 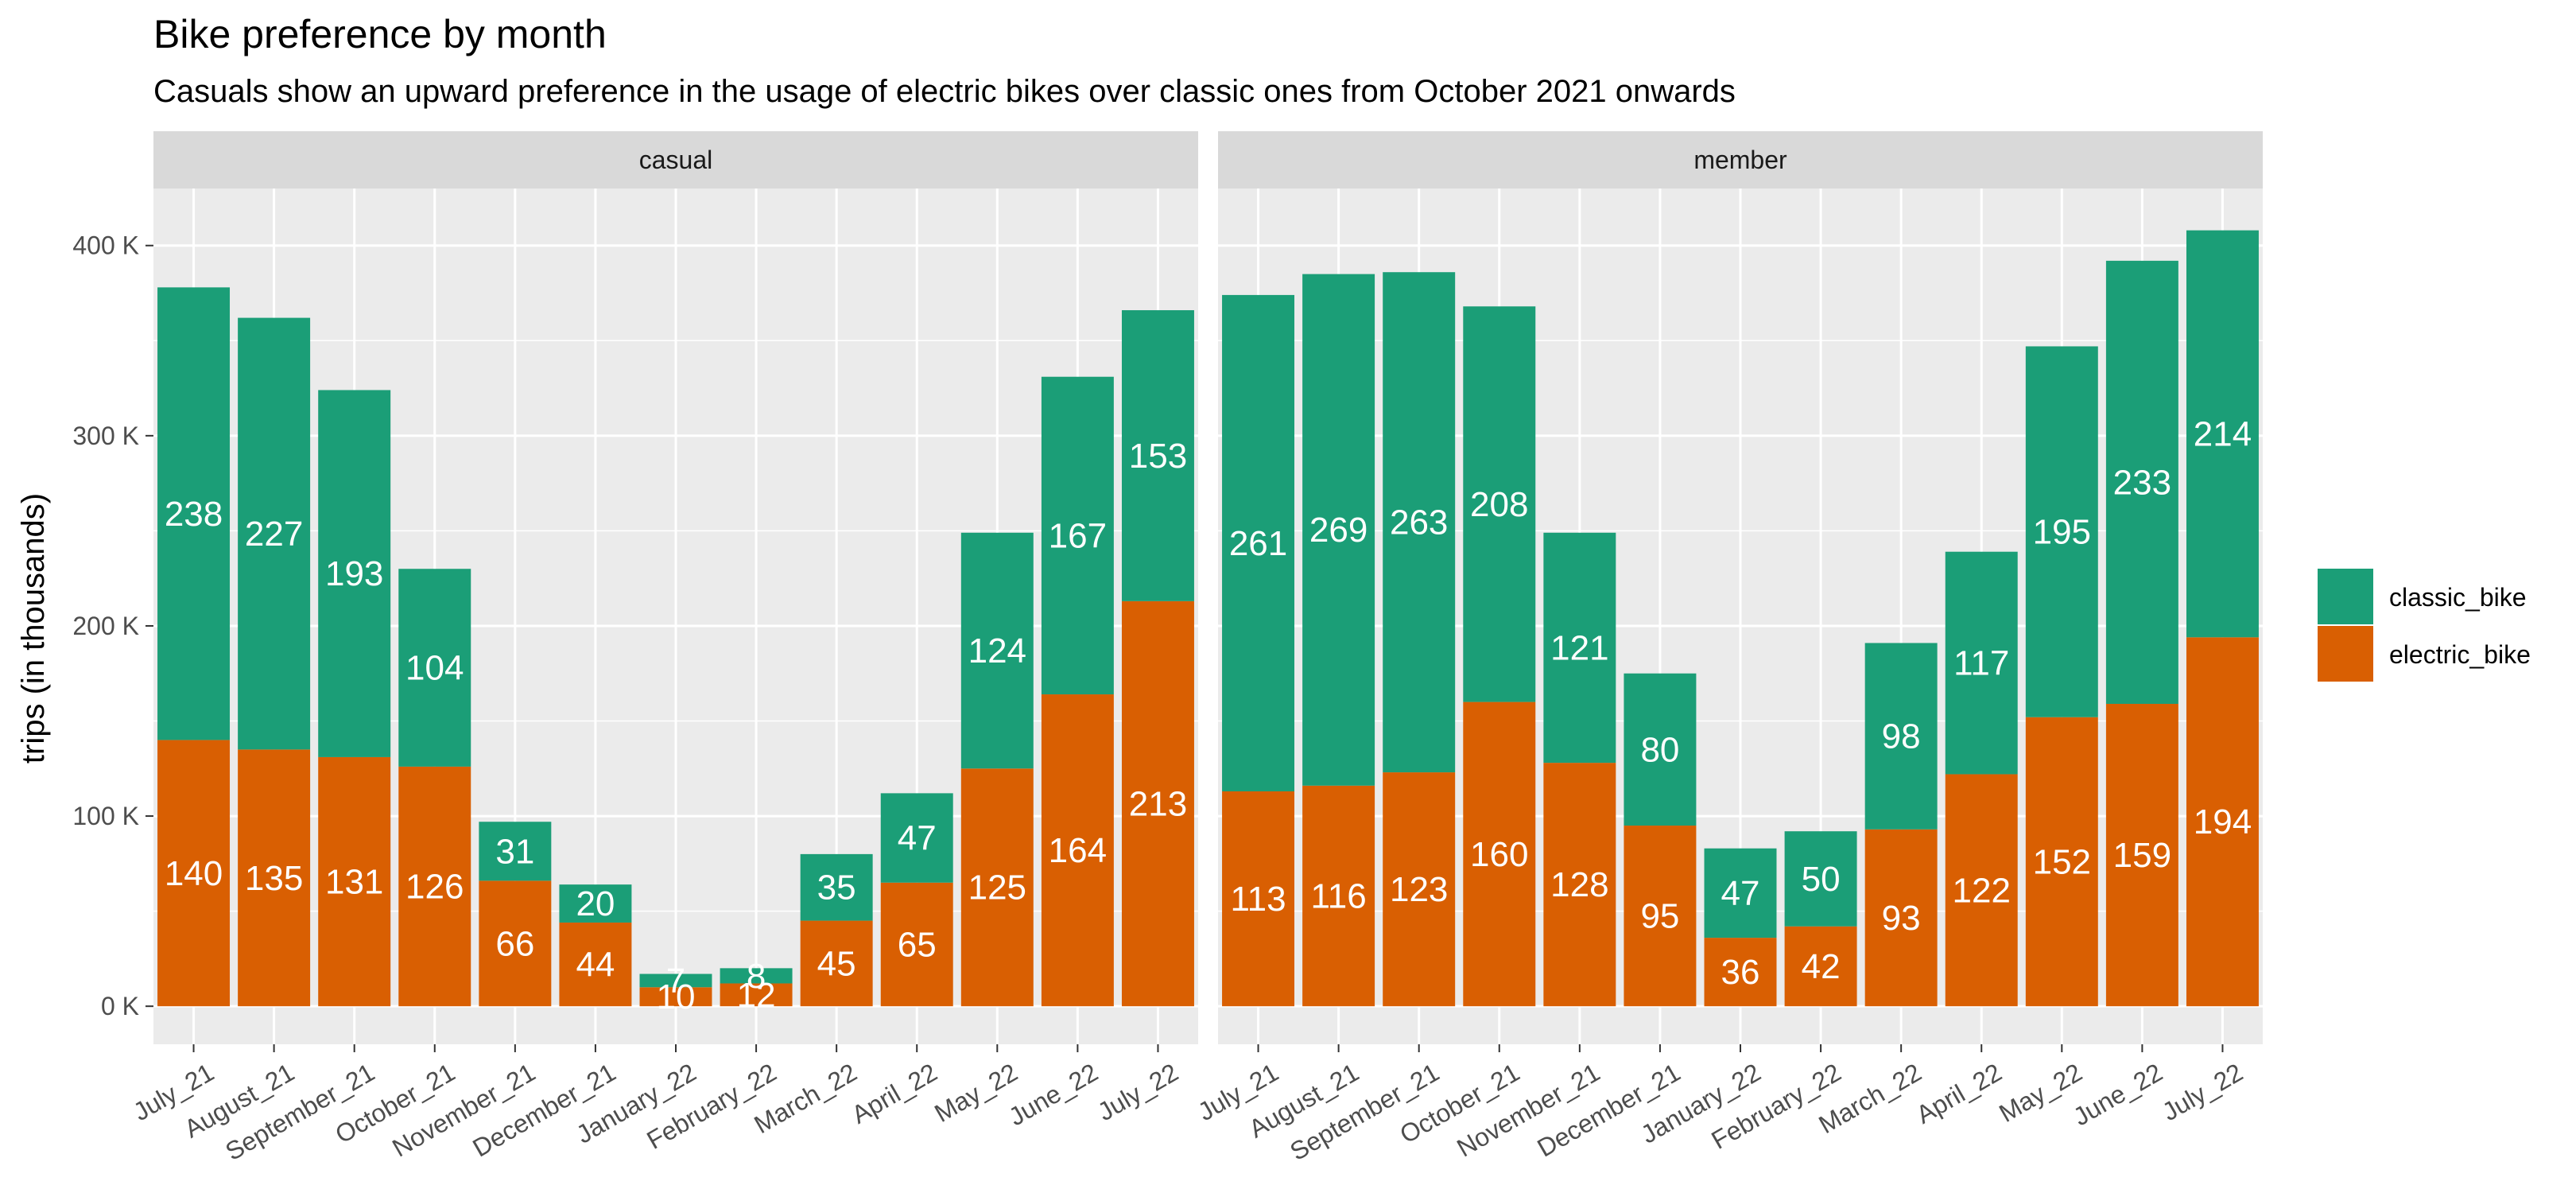 I want to click on data-label-electric-bike: 93, so click(x=1902, y=918).